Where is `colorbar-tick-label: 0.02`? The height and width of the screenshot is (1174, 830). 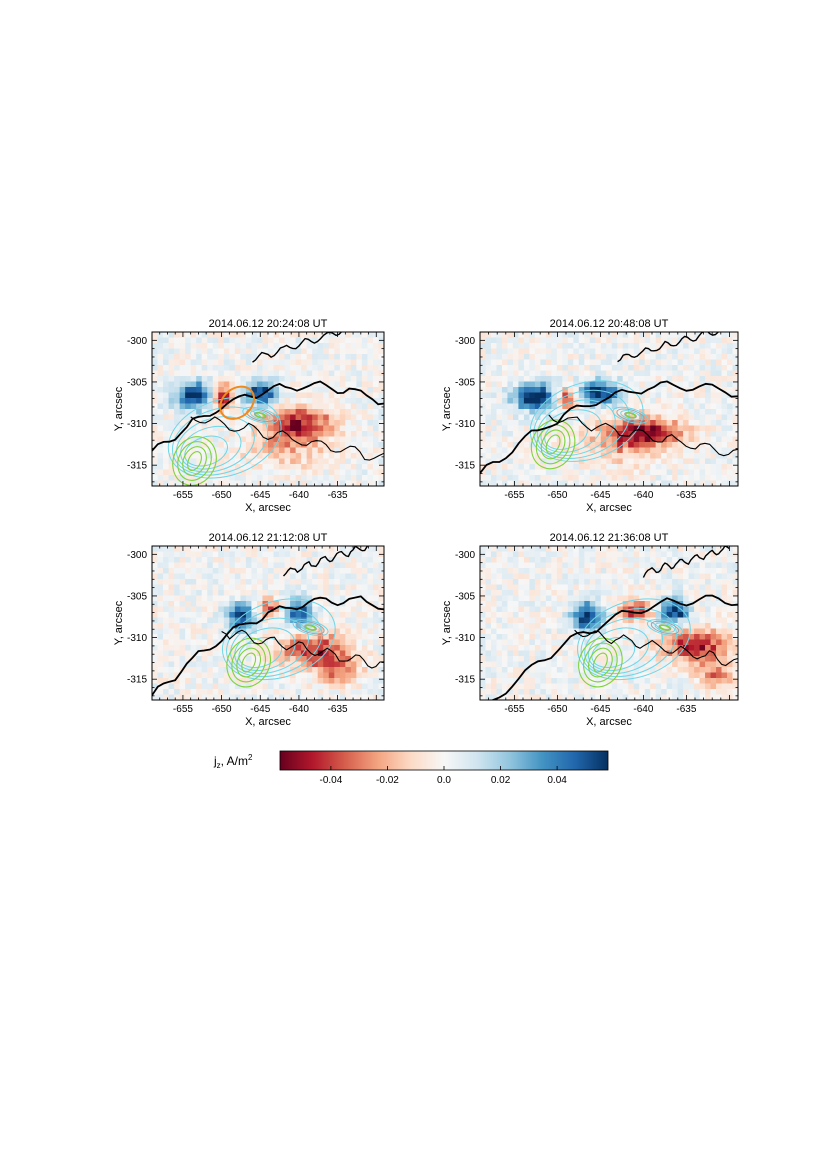 colorbar-tick-label: 0.02 is located at coordinates (501, 780).